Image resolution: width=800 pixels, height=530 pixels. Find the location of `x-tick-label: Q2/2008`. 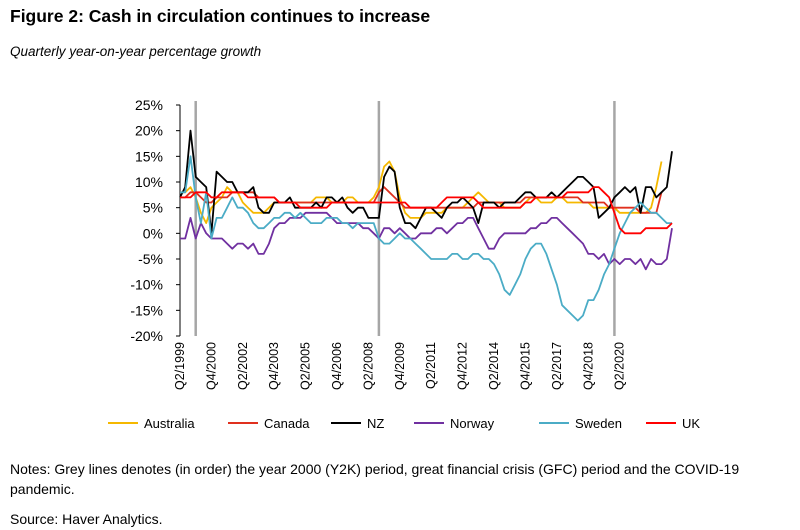

x-tick-label: Q2/2008 is located at coordinates (368, 366).